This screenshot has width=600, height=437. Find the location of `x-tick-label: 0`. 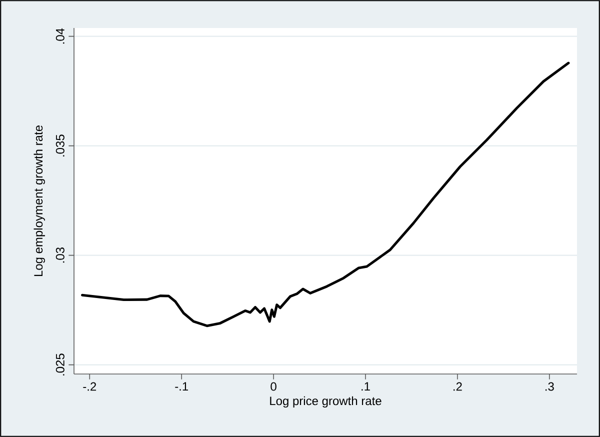

x-tick-label: 0 is located at coordinates (273, 386).